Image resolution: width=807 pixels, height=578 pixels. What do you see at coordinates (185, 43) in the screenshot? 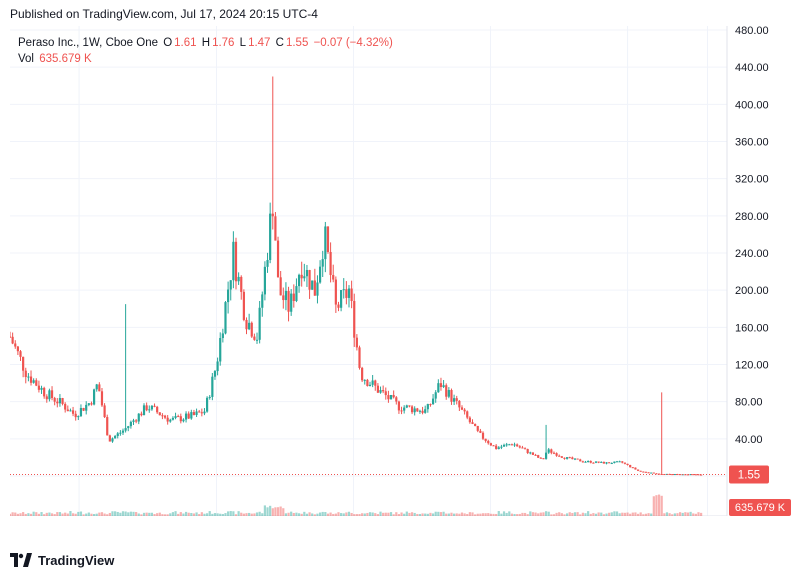
I see `open-value: 1.61` at bounding box center [185, 43].